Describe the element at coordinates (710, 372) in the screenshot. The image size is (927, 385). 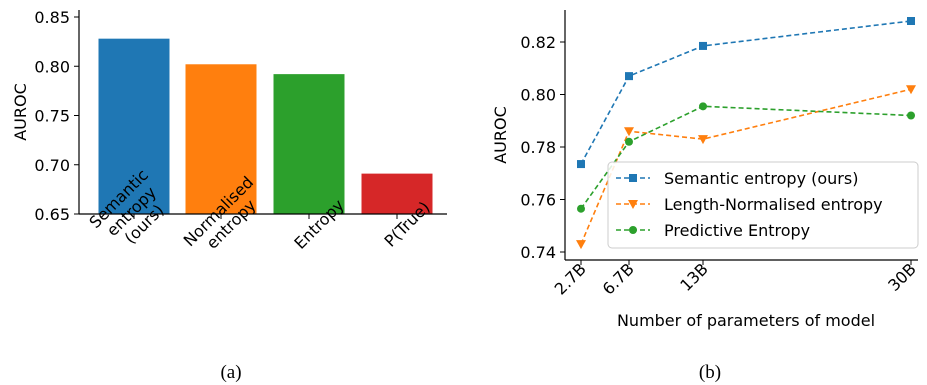
I see `figure-caption: (b)` at that location.